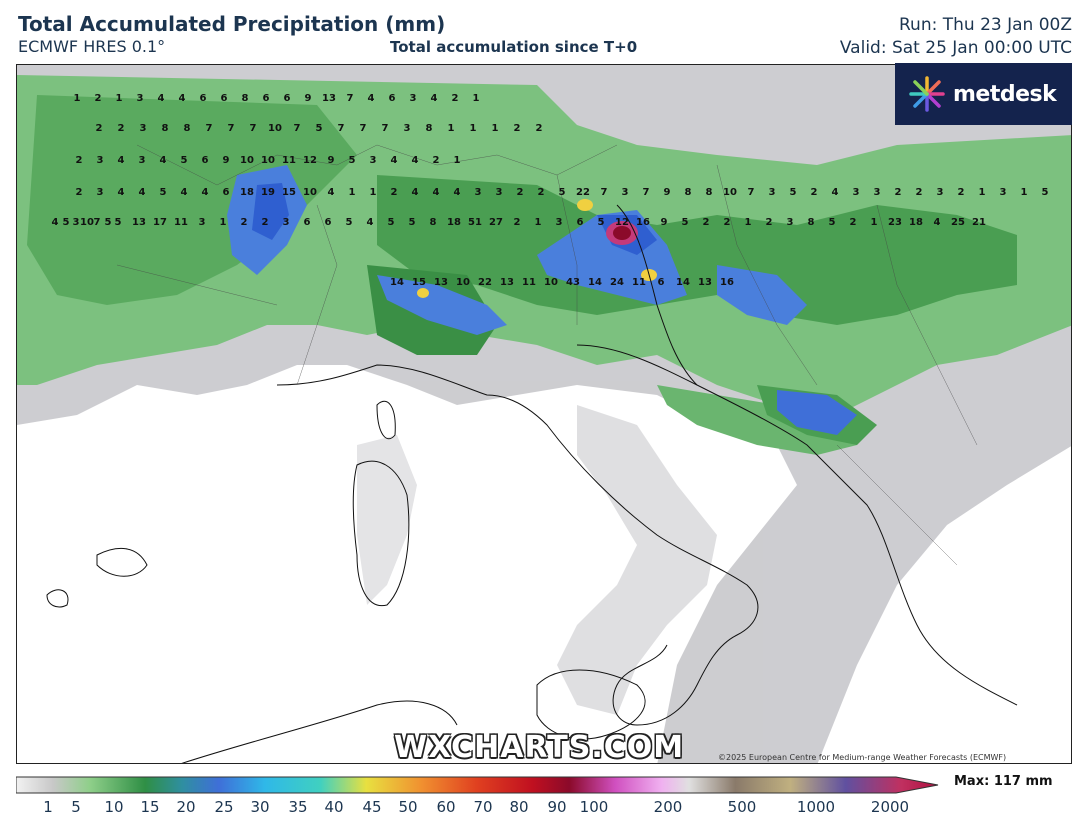  I want to click on colorbar-tick: 35, so click(298, 807).